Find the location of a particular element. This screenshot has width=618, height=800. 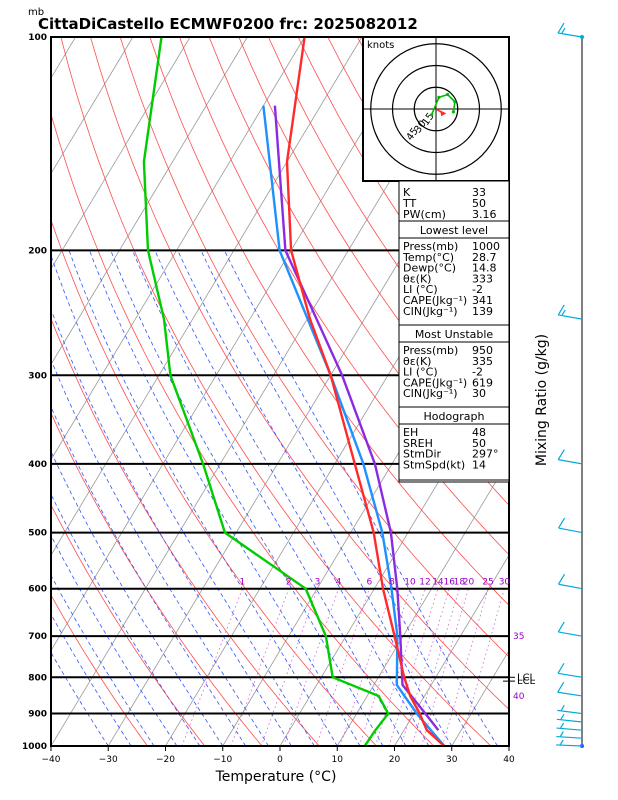

x-tick-label: 40 is located at coordinates (509, 760).